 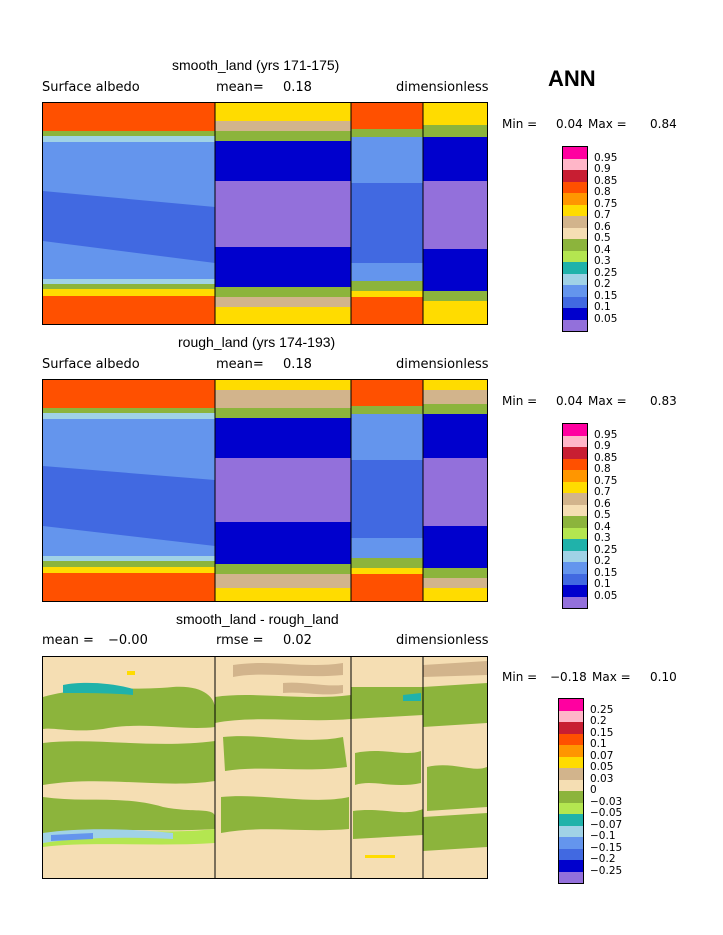 I want to click on panel3-max-label: Max =, so click(x=611, y=677).